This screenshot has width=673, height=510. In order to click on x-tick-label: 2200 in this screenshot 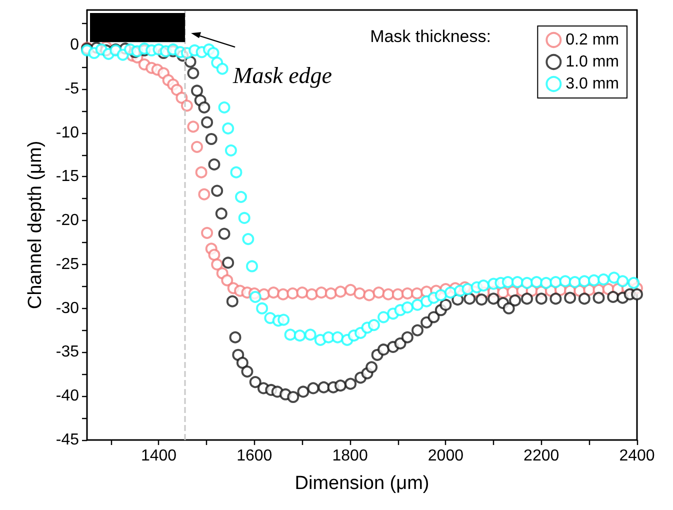, I will do `click(542, 456)`.